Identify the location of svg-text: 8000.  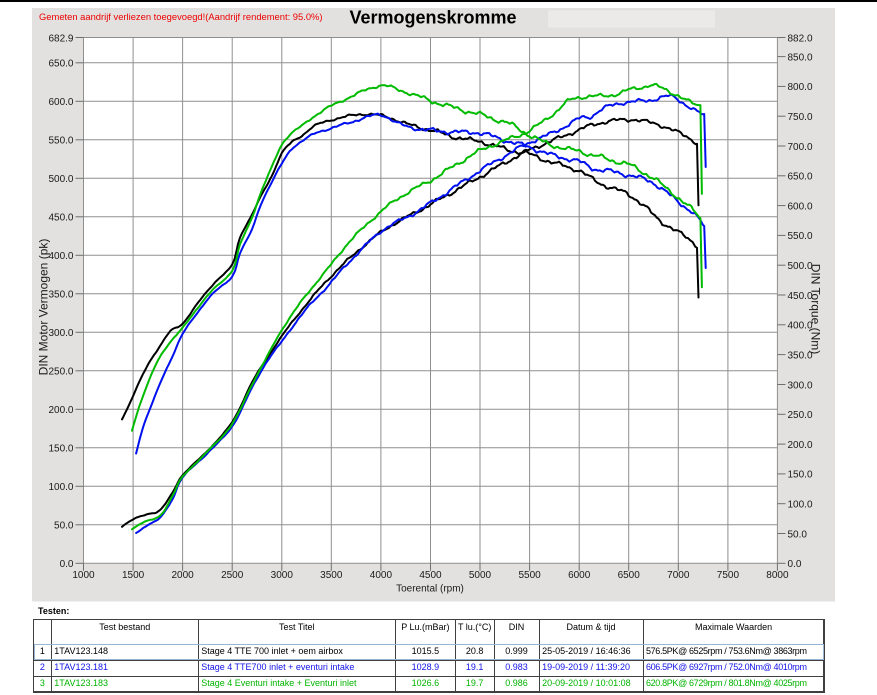
(777, 575).